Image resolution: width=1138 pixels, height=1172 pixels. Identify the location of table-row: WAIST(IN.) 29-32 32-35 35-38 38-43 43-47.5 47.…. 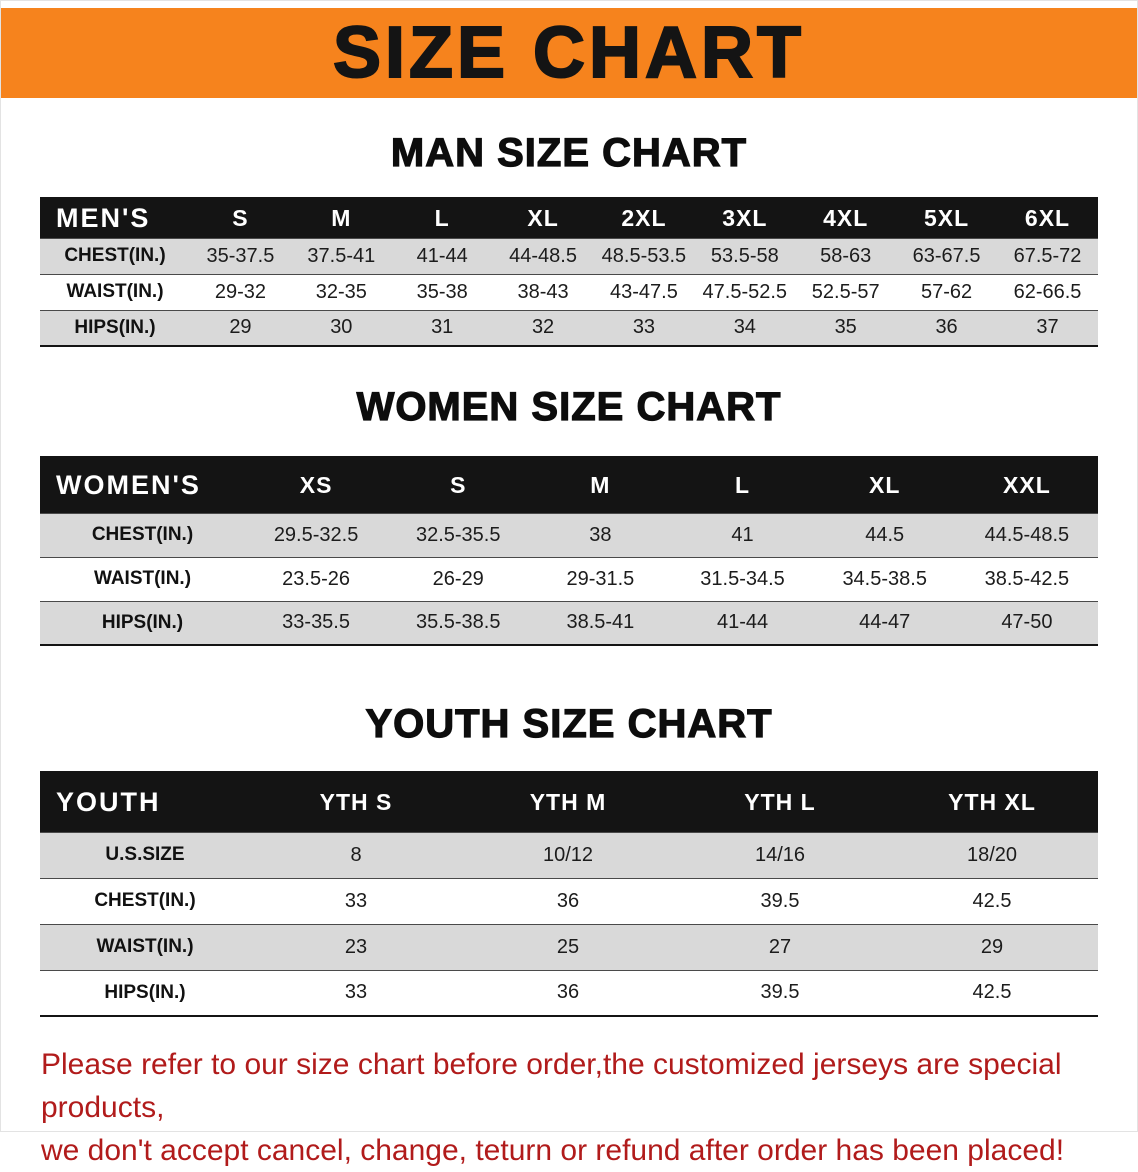
(569, 292).